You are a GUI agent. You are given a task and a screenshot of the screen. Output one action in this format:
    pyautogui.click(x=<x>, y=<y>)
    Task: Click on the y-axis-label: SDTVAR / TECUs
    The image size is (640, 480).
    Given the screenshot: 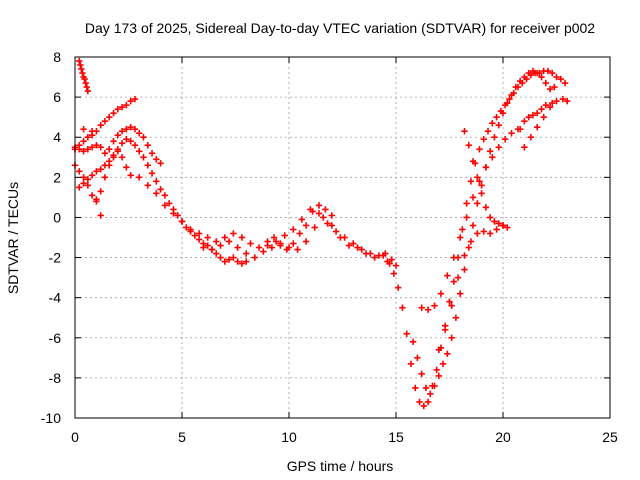 What is the action you would take?
    pyautogui.click(x=13, y=238)
    